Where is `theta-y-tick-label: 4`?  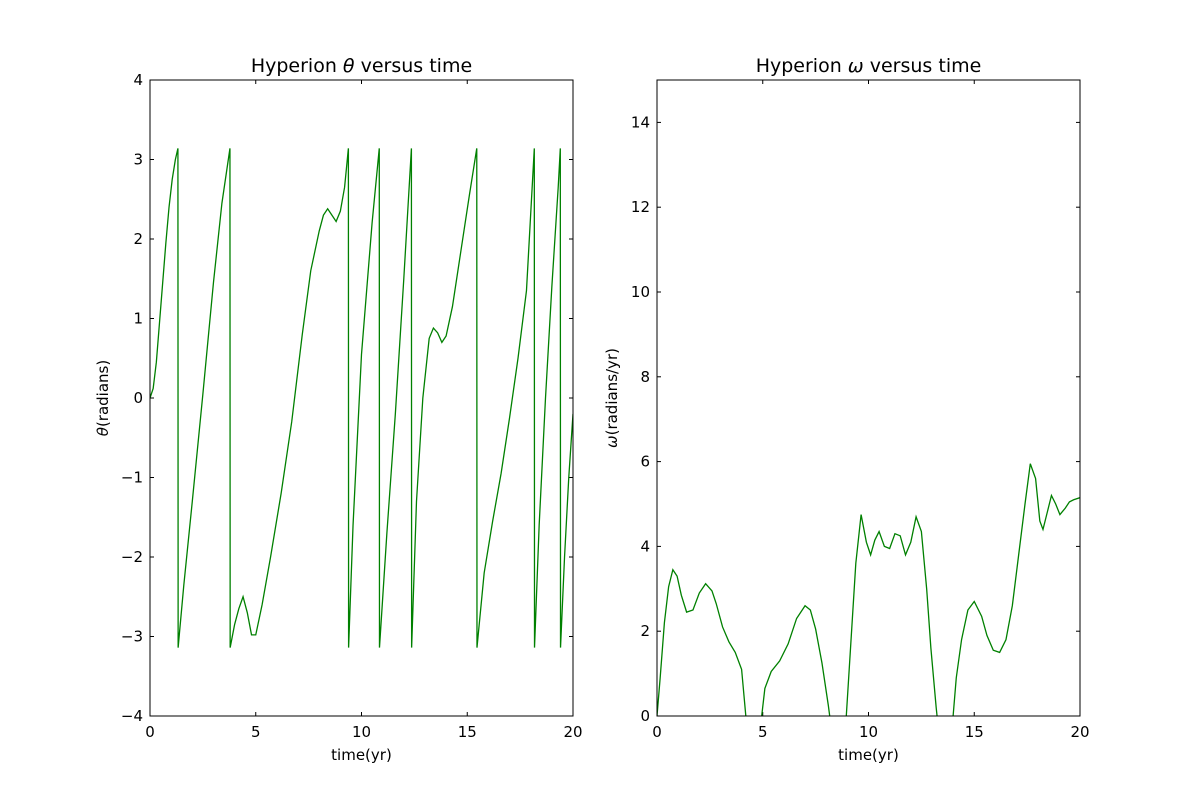
theta-y-tick-label: 4 is located at coordinates (138, 80).